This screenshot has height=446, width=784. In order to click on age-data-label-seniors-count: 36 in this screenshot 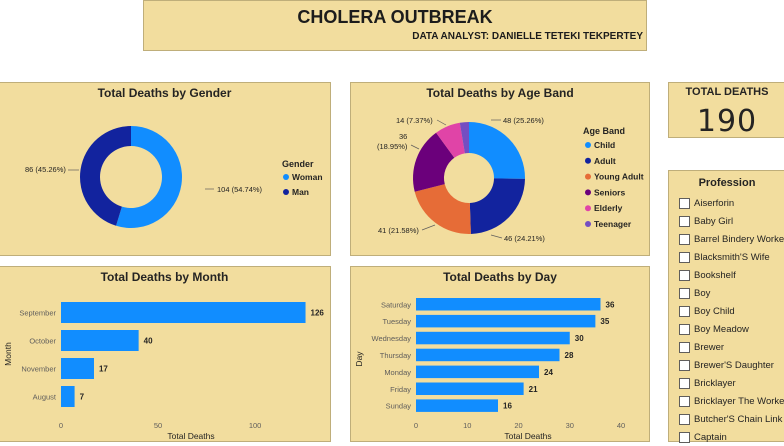, I will do `click(403, 136)`.